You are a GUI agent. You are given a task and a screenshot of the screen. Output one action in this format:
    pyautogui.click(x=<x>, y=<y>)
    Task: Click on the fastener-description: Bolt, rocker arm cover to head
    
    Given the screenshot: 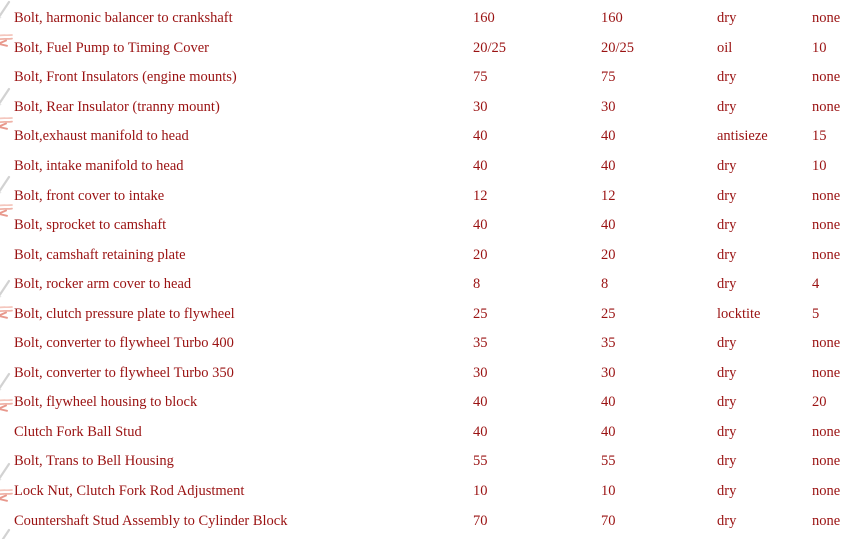 What is the action you would take?
    pyautogui.click(x=103, y=284)
    